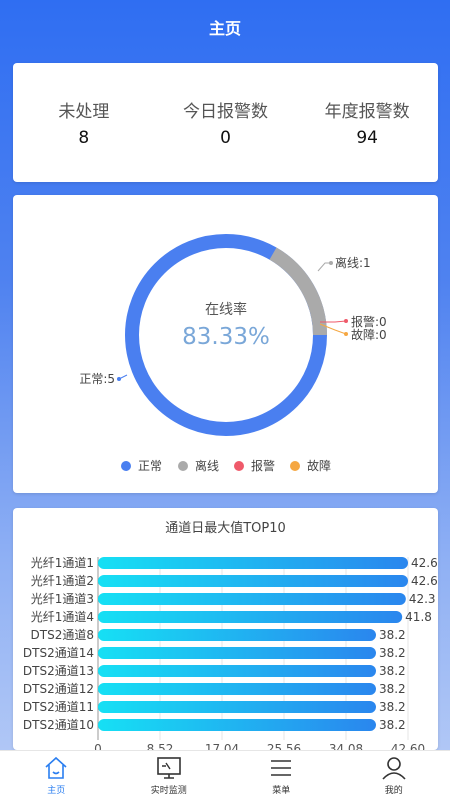 Image resolution: width=450 pixels, height=800 pixels. I want to click on legend-label-offline: 离线, so click(207, 465).